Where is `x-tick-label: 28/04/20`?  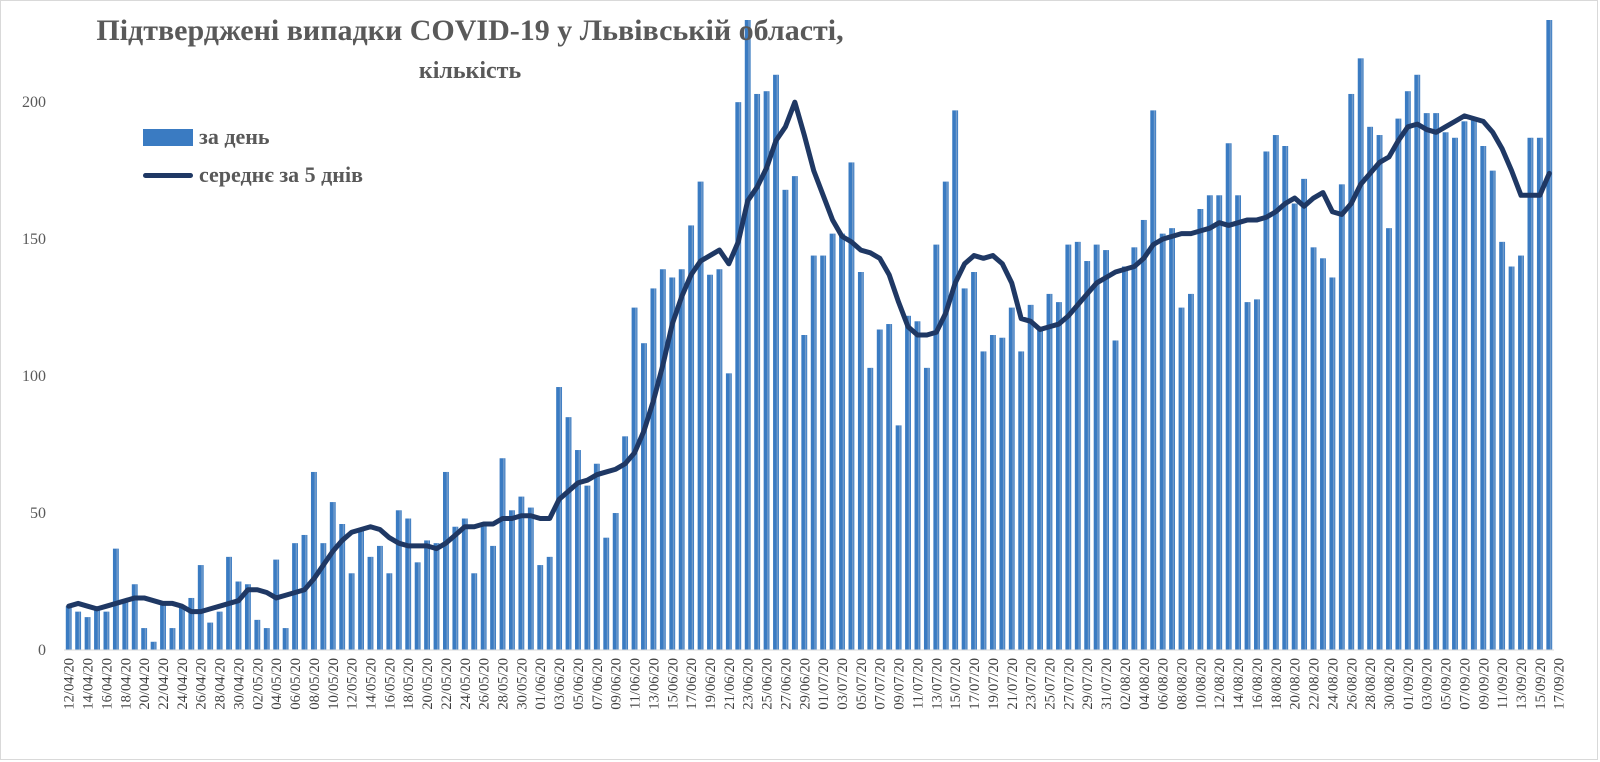
x-tick-label: 28/04/20 is located at coordinates (221, 684).